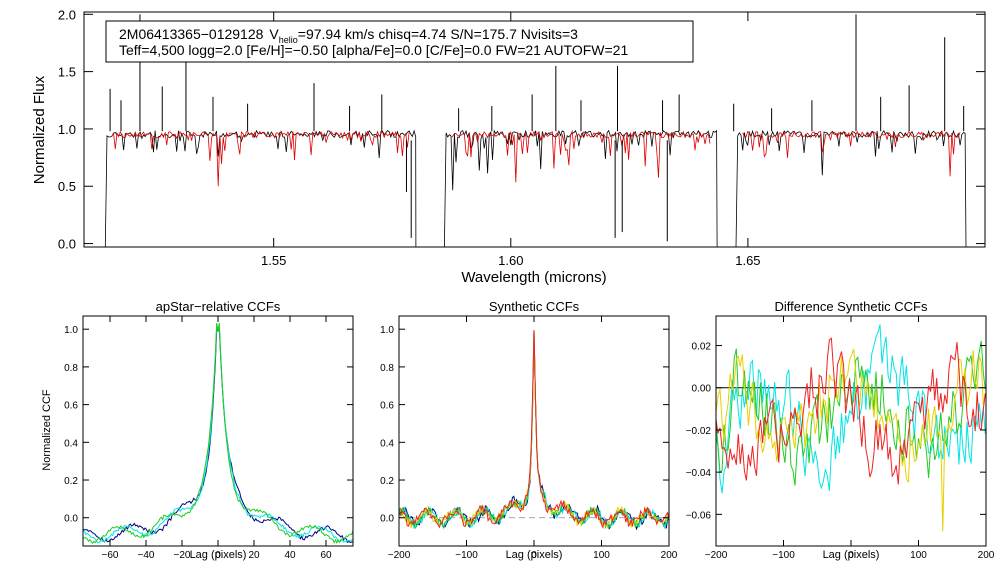 This screenshot has height=576, width=1008. What do you see at coordinates (71, 330) in the screenshot?
I see `apstar-ccf-ytick-label: 1.0` at bounding box center [71, 330].